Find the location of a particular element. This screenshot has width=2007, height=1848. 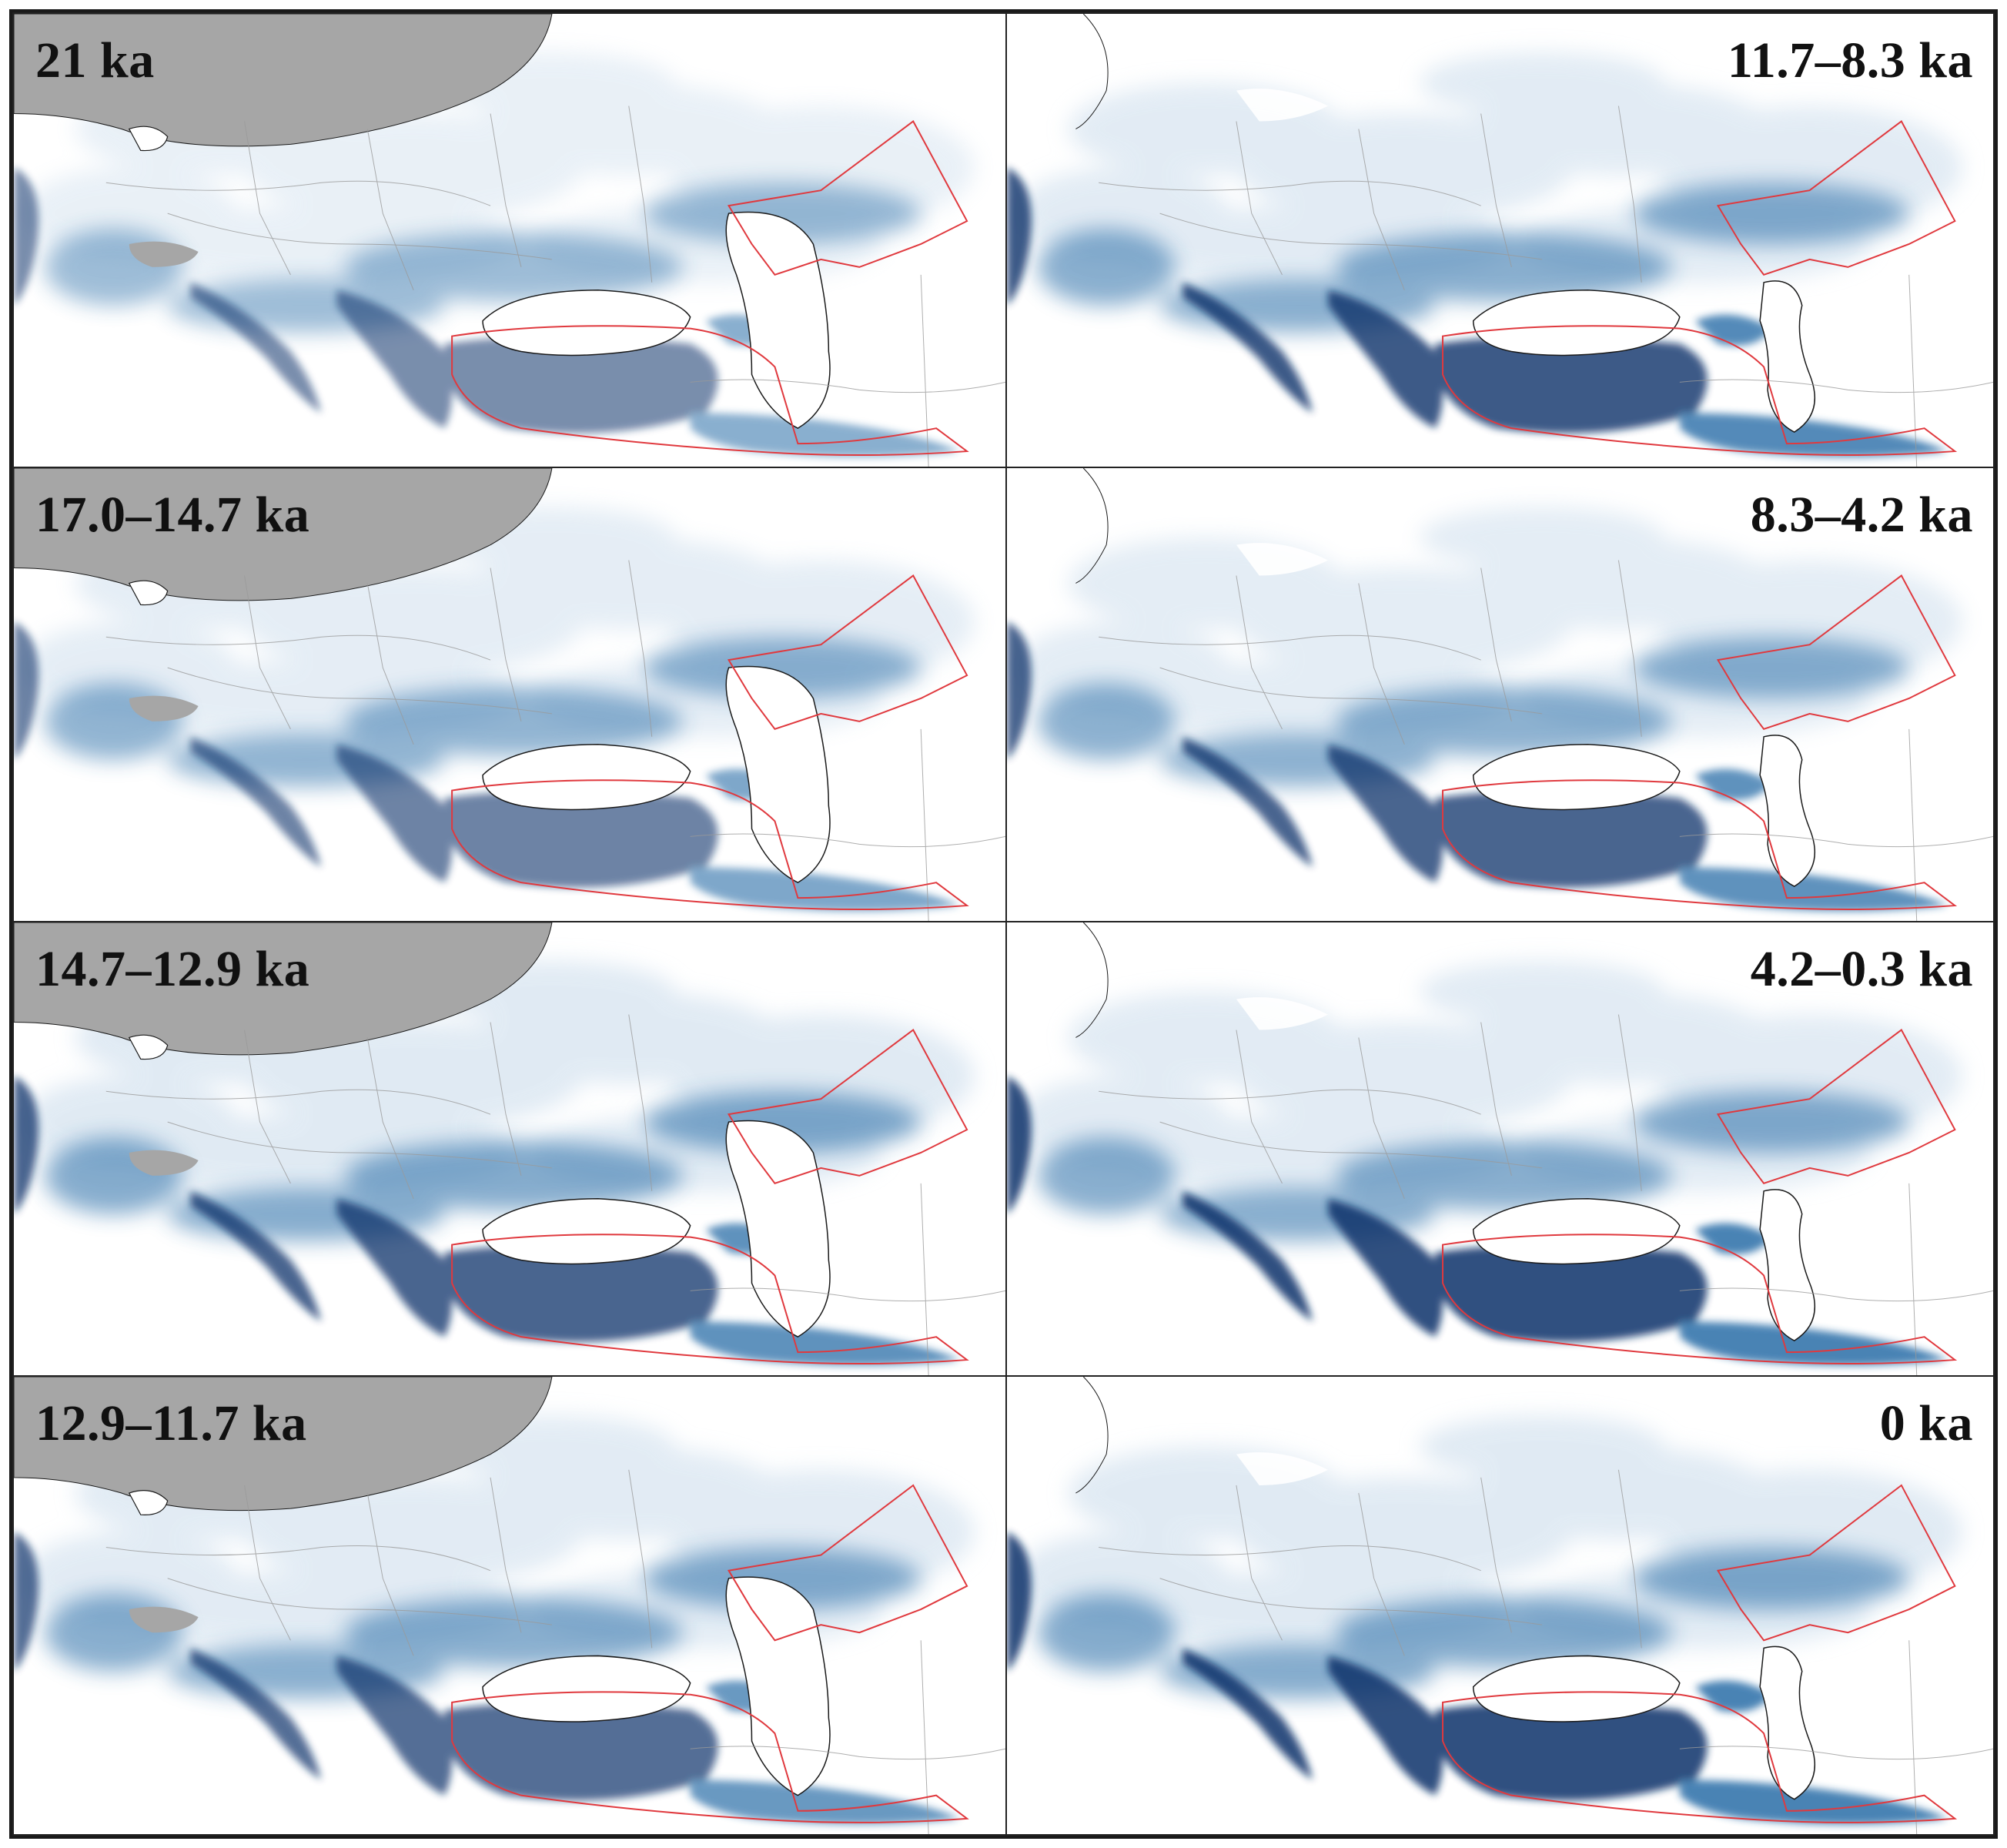

alpine-ice-cap is located at coordinates (164, 254).